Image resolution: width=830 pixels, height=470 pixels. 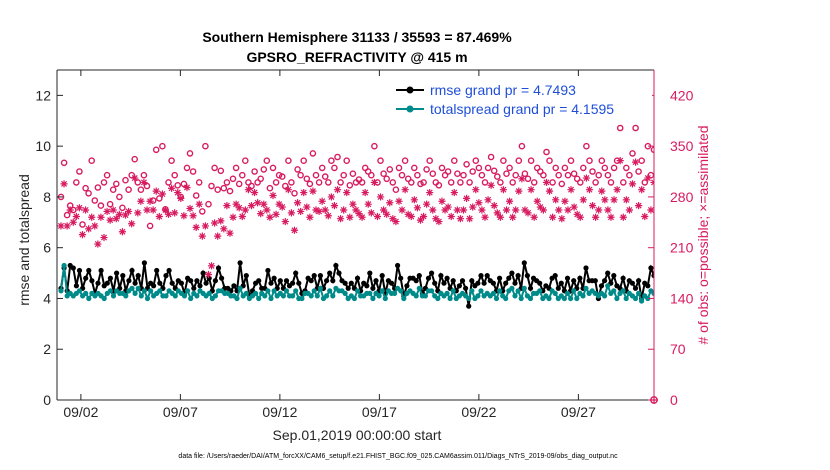 What do you see at coordinates (503, 90) in the screenshot?
I see `legend-rmse-label: rmse grand pr = 4.7493` at bounding box center [503, 90].